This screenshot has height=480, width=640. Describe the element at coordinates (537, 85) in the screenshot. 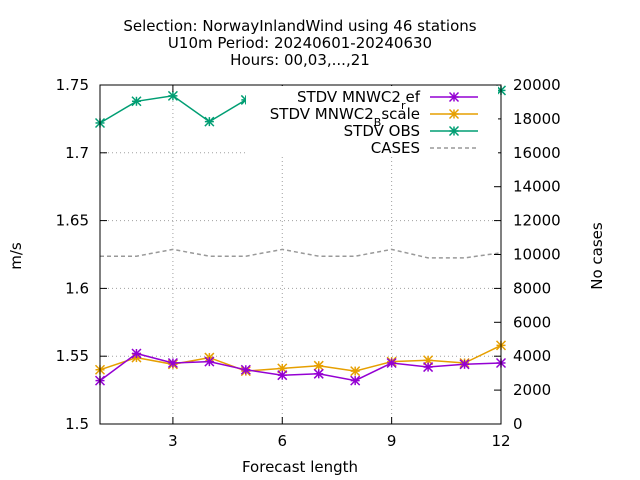

I see `y2-tick-label: 20000` at that location.